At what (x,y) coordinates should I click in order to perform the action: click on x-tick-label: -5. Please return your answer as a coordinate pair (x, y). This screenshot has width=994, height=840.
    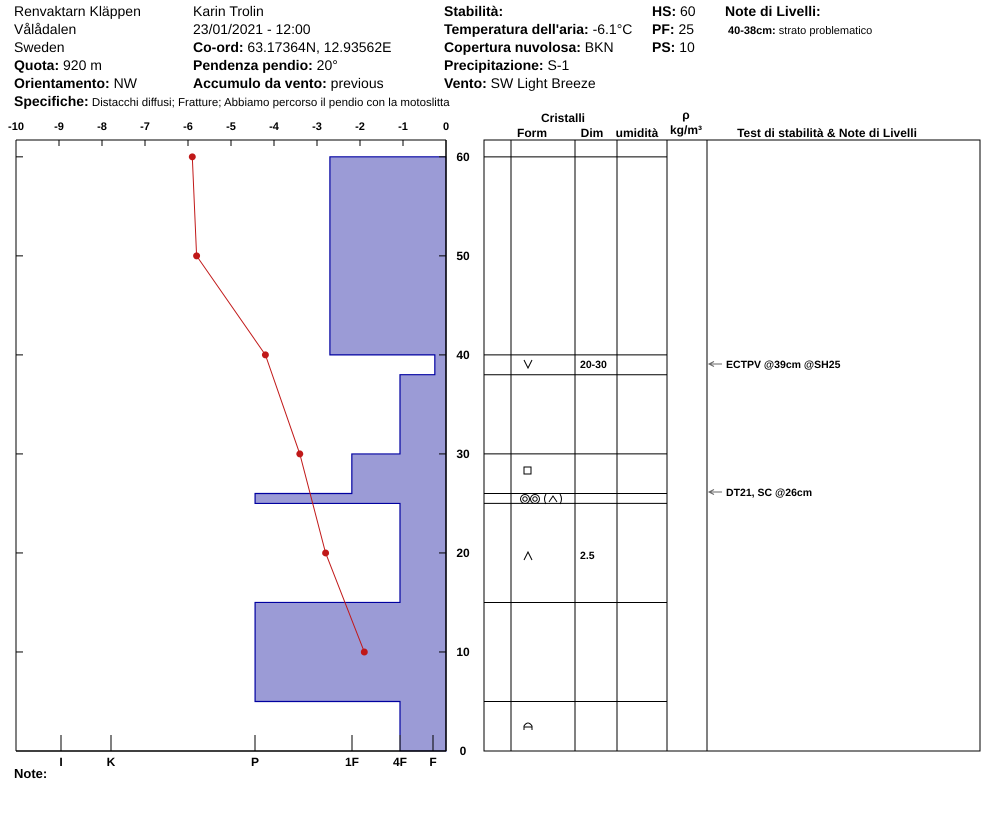
    Looking at the image, I should click on (231, 127).